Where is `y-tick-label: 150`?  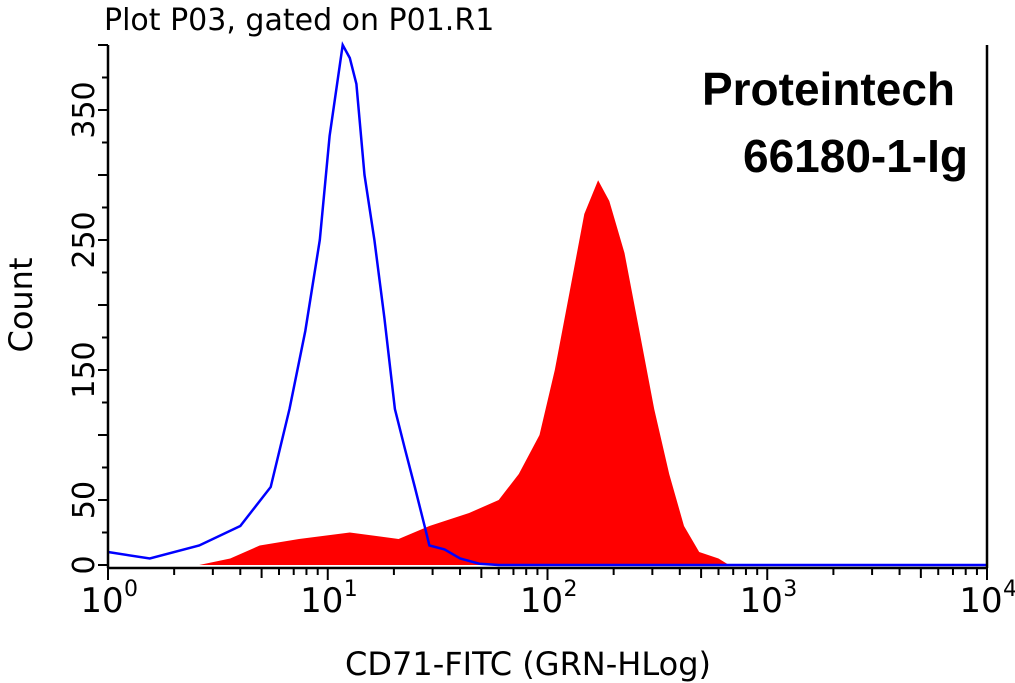
y-tick-label: 150 is located at coordinates (84, 369).